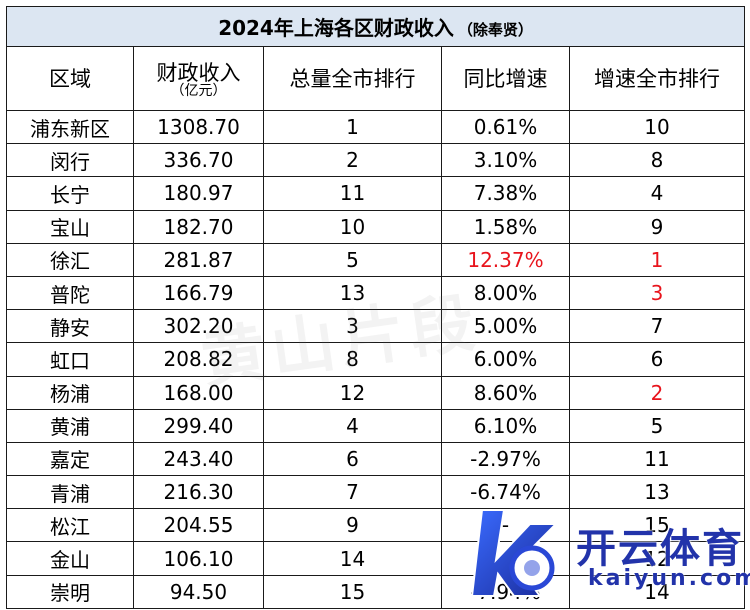 The height and width of the screenshot is (610, 750). I want to click on header-revenue: 财政收入 （亿元）, so click(198, 78).